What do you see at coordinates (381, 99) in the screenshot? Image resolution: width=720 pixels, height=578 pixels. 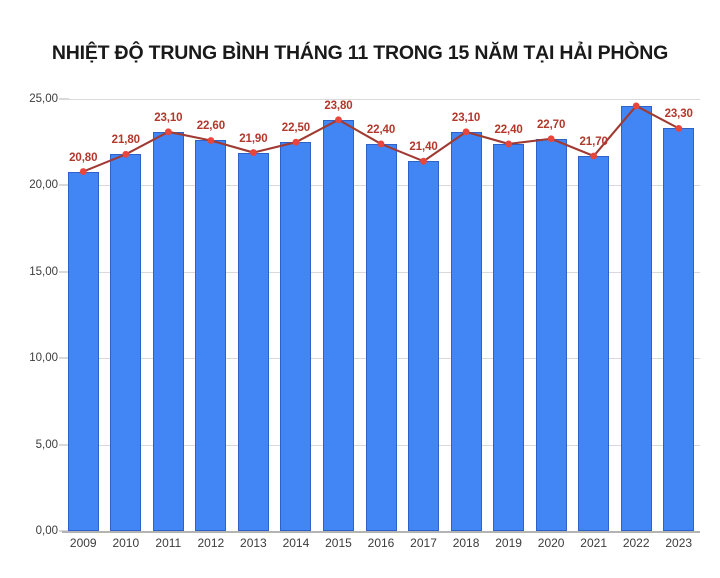 I see `gridline` at bounding box center [381, 99].